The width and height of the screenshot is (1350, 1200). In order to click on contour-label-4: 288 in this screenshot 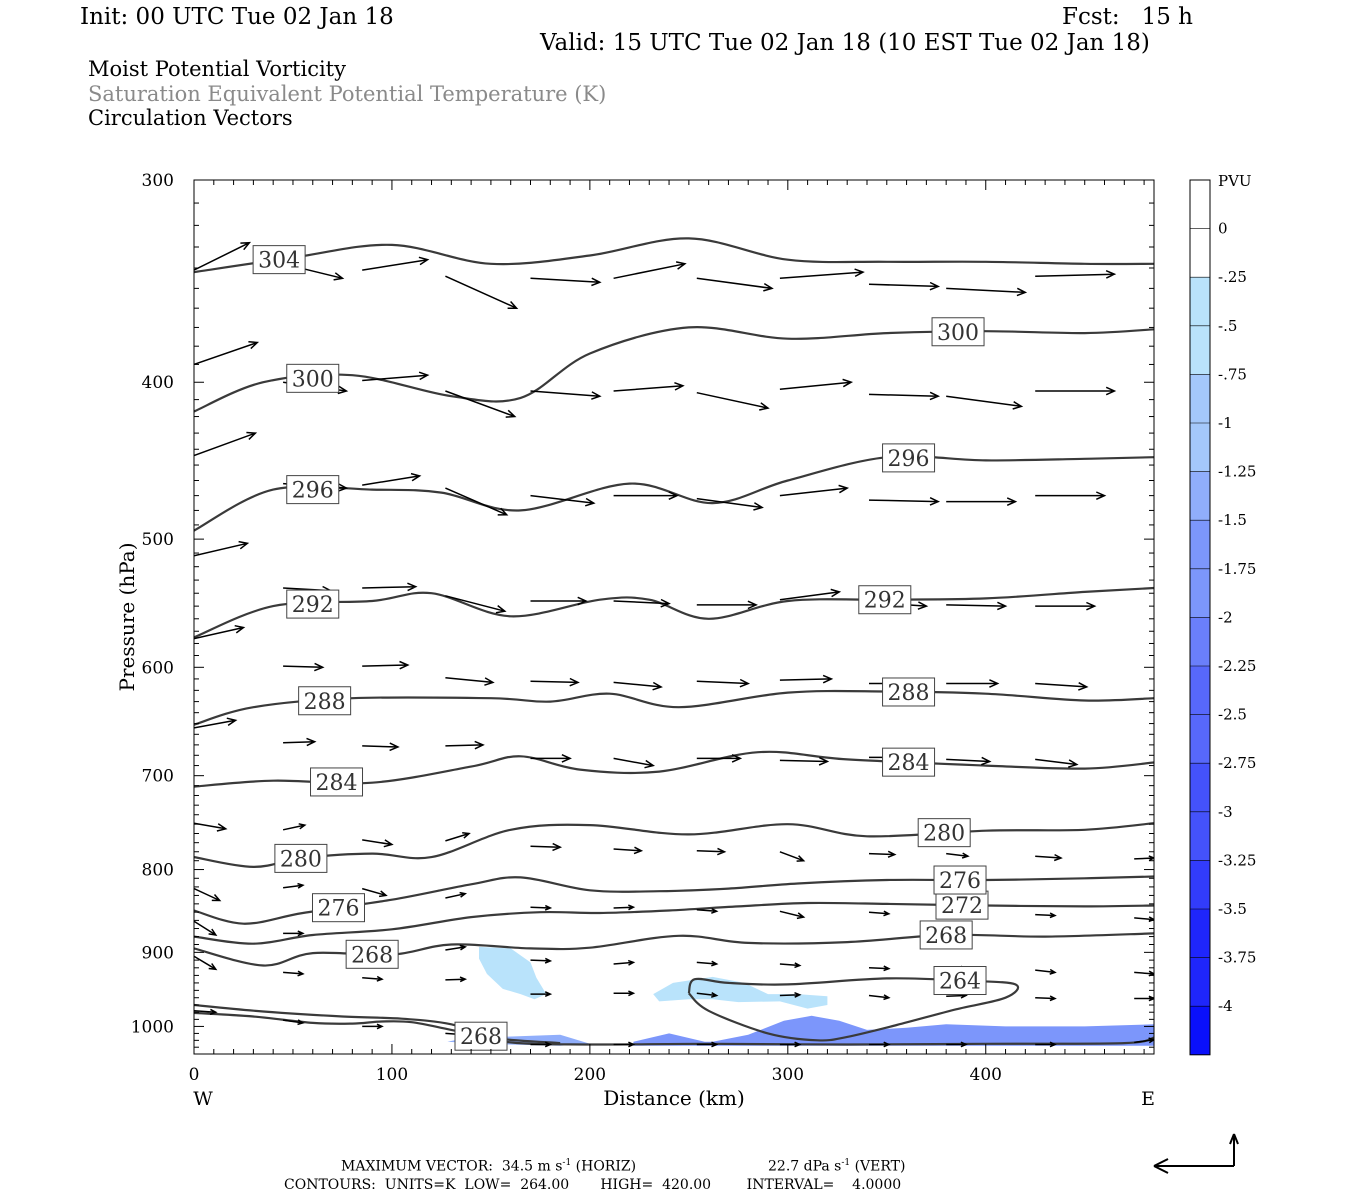, I will do `click(325, 701)`.